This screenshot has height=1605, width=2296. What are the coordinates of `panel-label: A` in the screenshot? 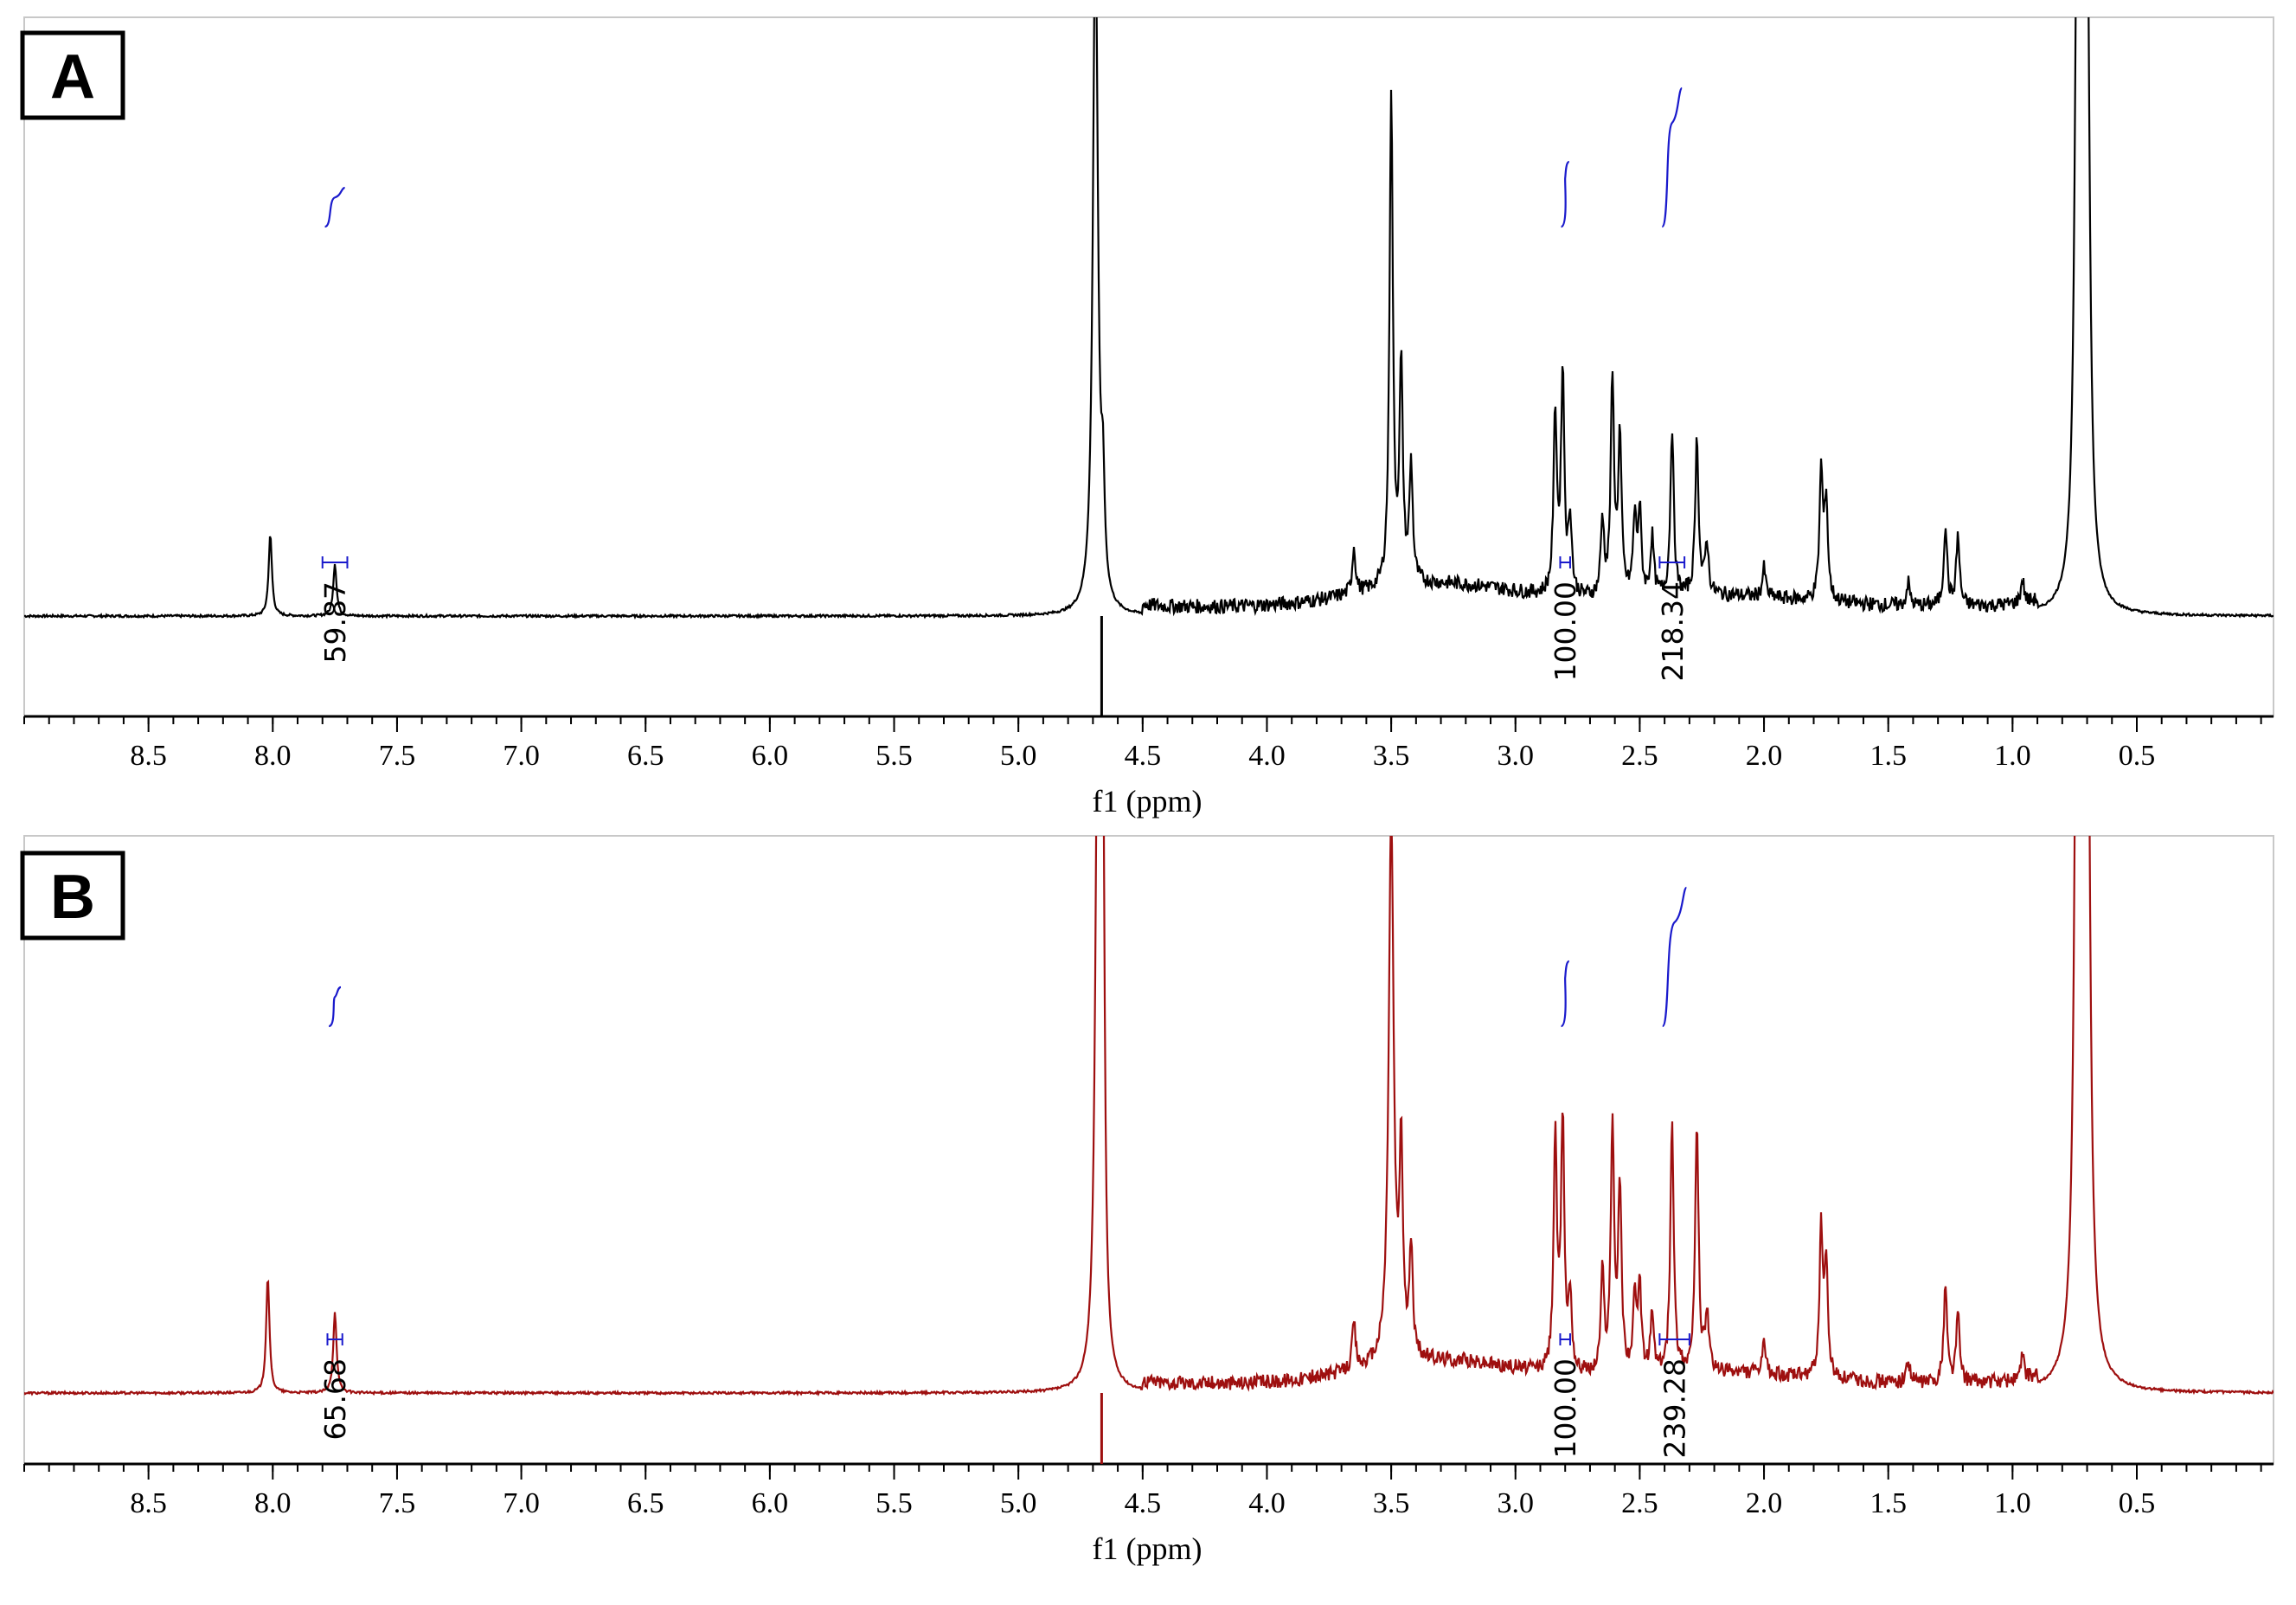 It's located at (72, 77).